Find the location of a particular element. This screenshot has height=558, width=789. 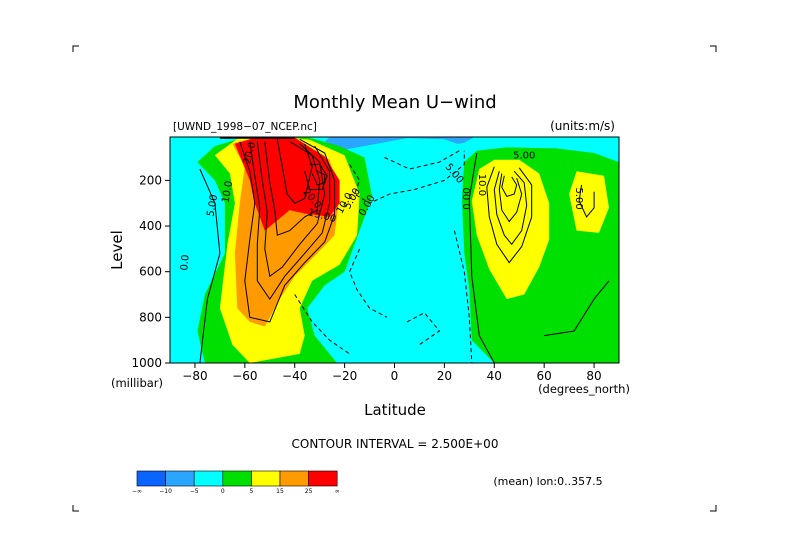

x-tick-label: 20 is located at coordinates (444, 376).